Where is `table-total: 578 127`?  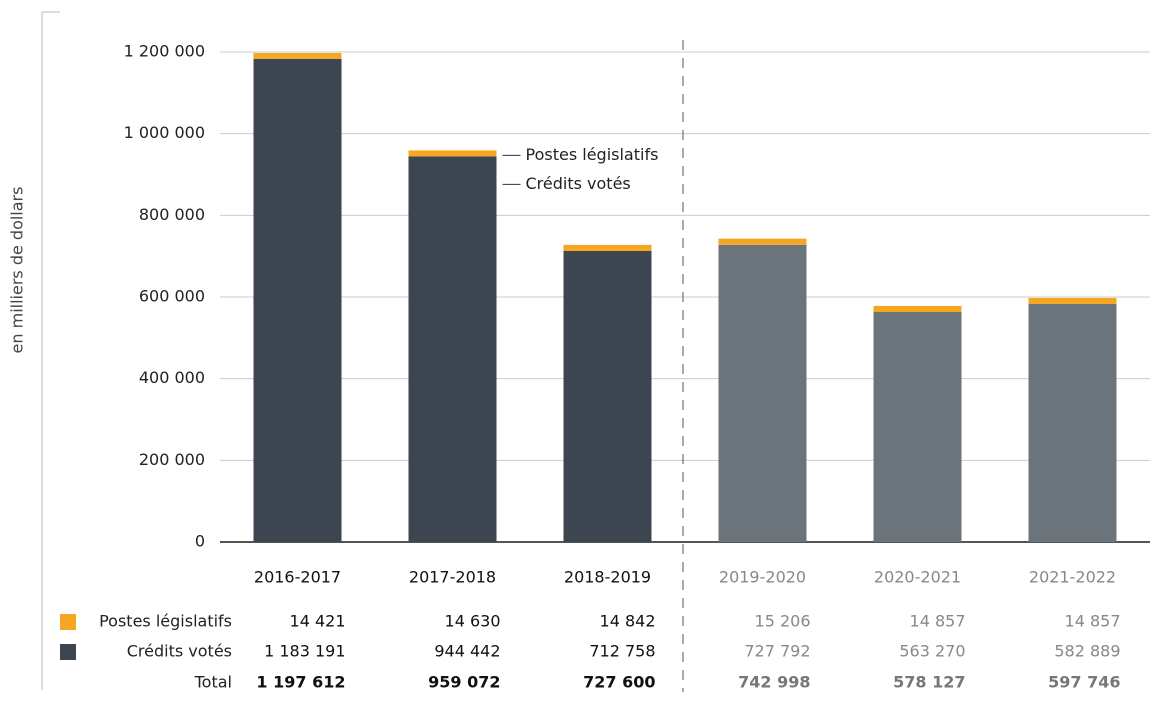 table-total: 578 127 is located at coordinates (929, 682).